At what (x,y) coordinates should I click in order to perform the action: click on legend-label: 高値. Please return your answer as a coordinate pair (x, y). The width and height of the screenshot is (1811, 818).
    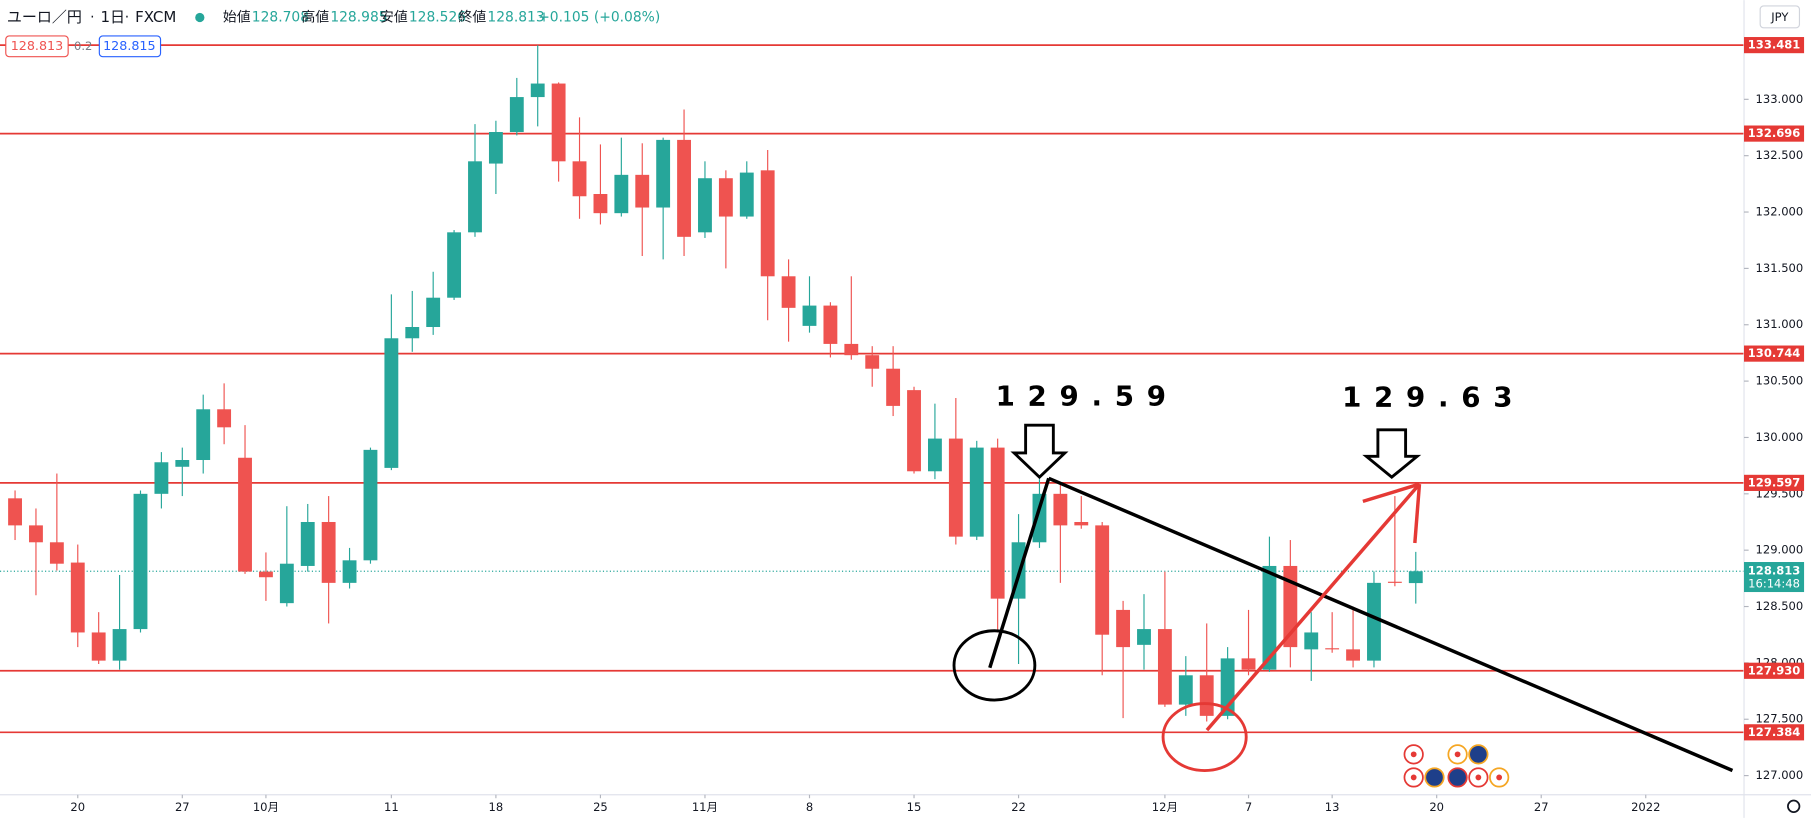
    Looking at the image, I should click on (315, 16).